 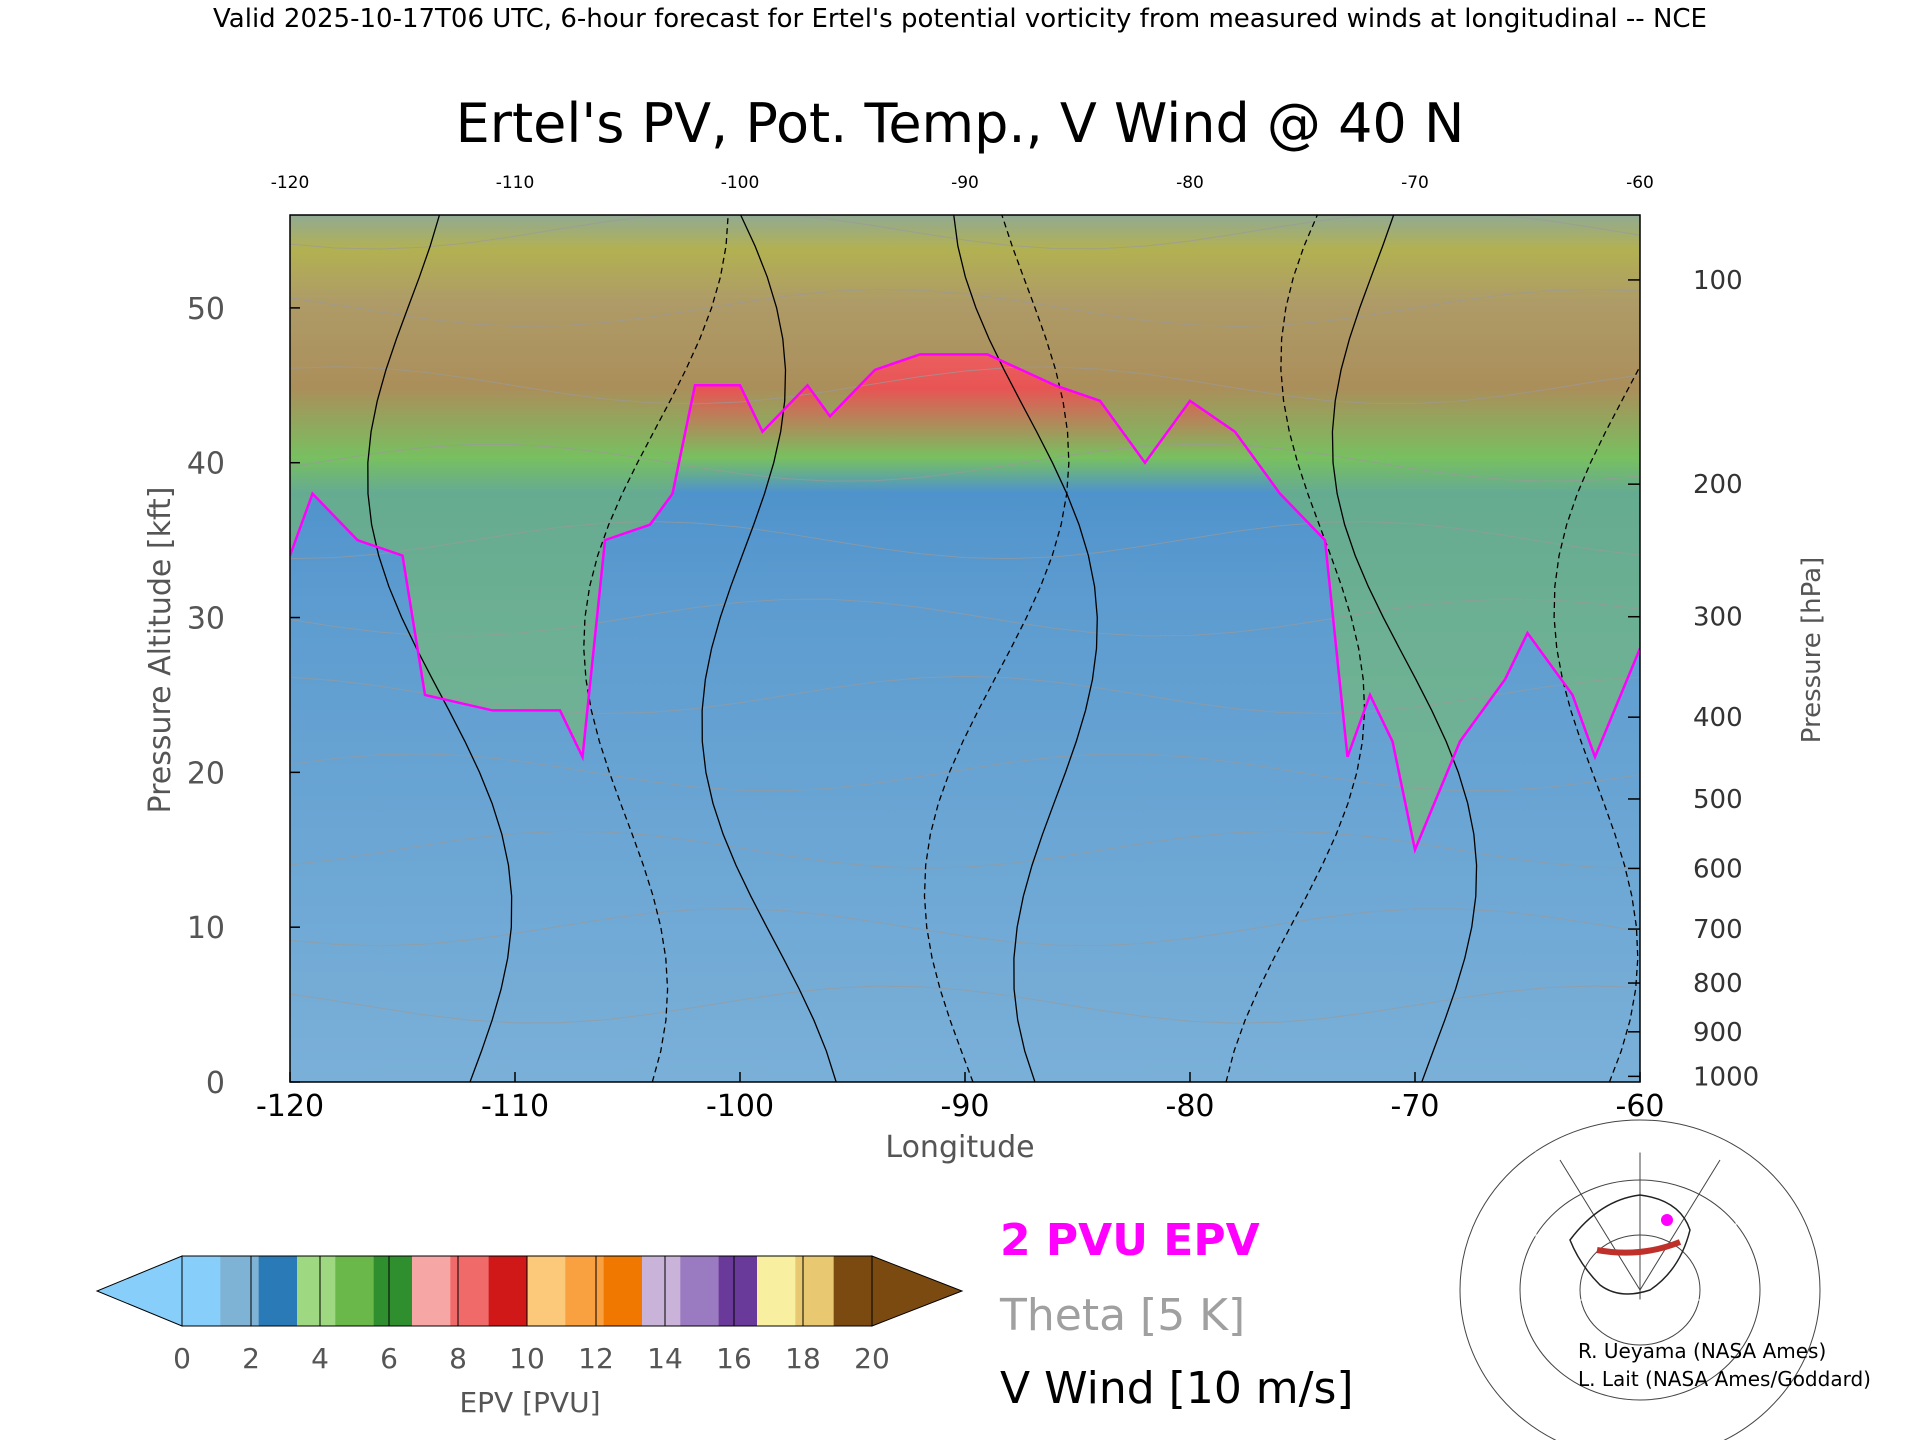 I want to click on colorbar: 0 2 4 6 8 10 12 14 16 18 20, so click(x=529, y=1315).